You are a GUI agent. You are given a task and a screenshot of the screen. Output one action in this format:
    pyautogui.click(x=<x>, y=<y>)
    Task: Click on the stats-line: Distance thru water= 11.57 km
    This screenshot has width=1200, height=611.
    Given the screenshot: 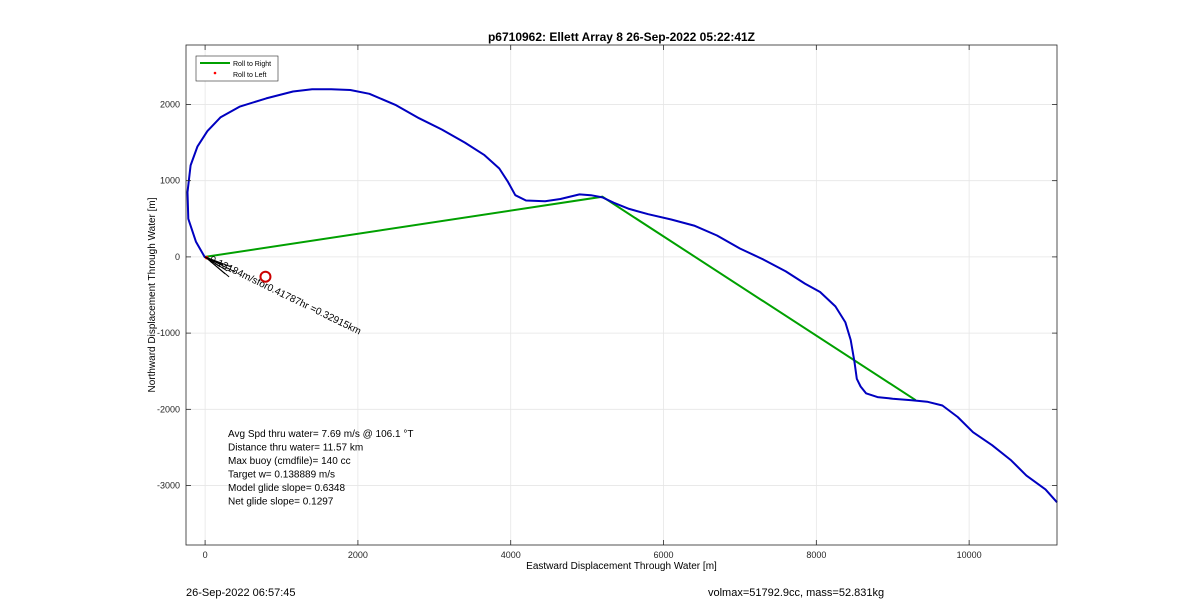 What is the action you would take?
    pyautogui.click(x=295, y=447)
    